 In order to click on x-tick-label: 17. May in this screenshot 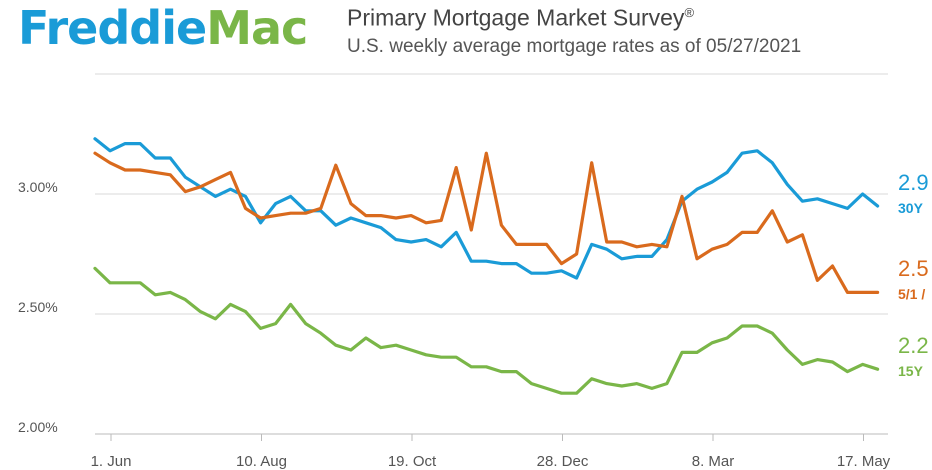, I will do `click(864, 461)`.